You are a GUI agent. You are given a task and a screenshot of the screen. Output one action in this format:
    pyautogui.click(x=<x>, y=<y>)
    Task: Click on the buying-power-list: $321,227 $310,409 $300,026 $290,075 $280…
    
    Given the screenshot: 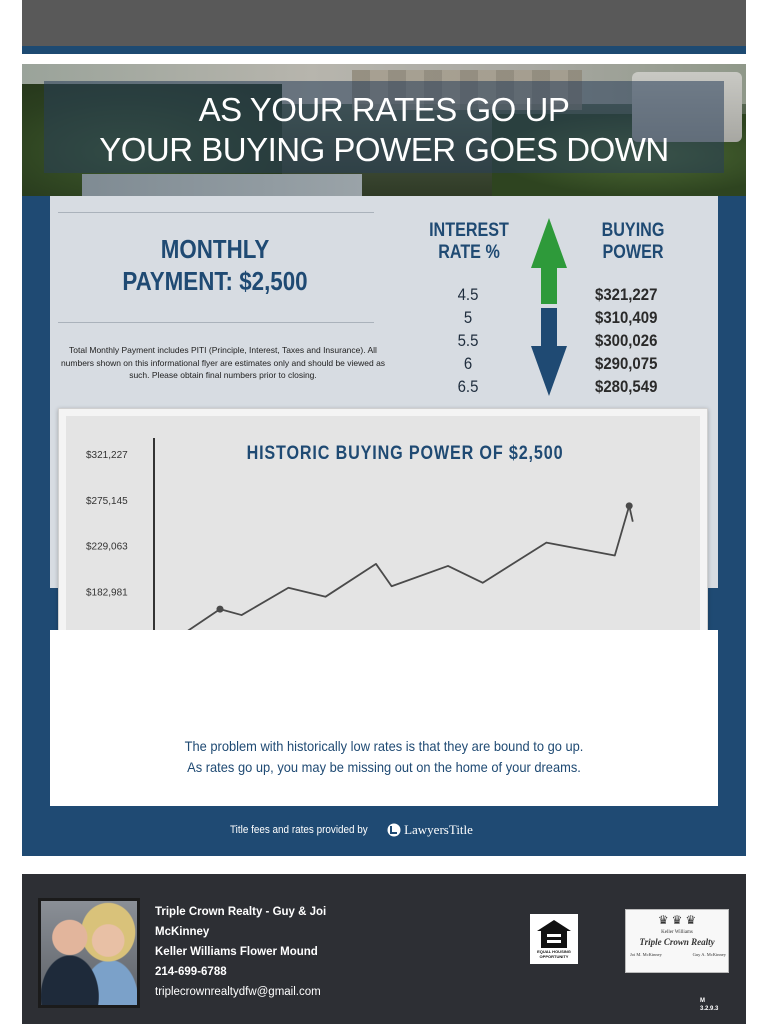 What is the action you would take?
    pyautogui.click(x=635, y=340)
    